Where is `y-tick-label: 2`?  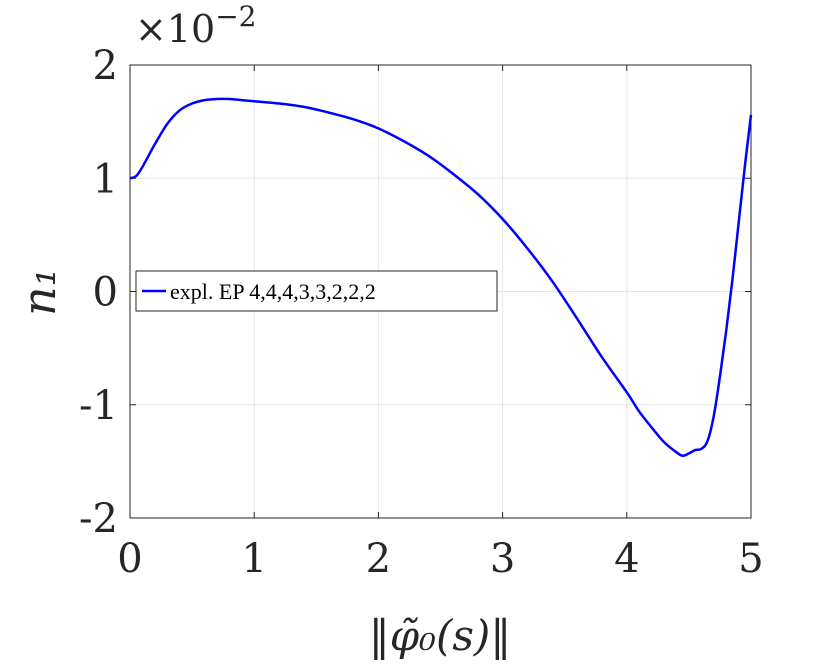 y-tick-label: 2 is located at coordinates (105, 66).